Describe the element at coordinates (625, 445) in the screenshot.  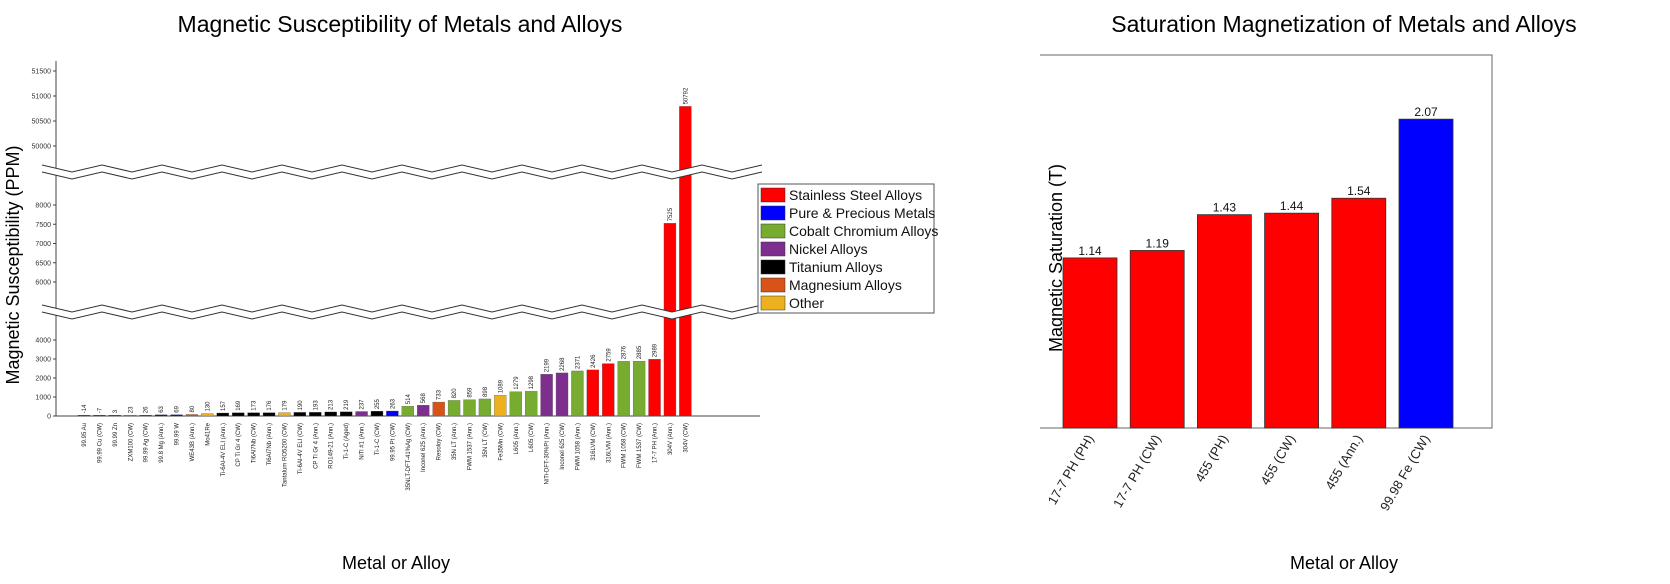
I see `category-label: FWM 1058 (CW)` at that location.